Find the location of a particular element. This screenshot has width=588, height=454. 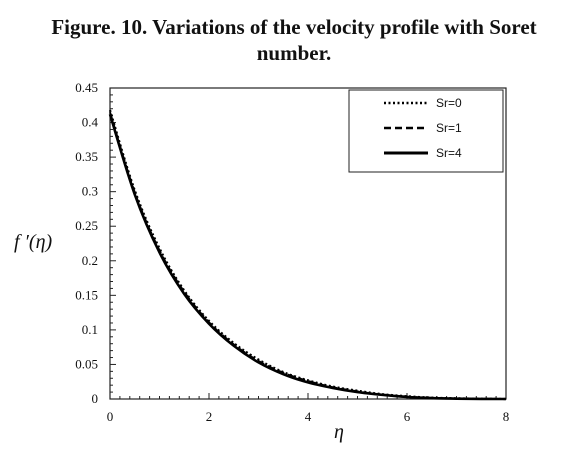

y-tick-label: 0.45 is located at coordinates (86, 87).